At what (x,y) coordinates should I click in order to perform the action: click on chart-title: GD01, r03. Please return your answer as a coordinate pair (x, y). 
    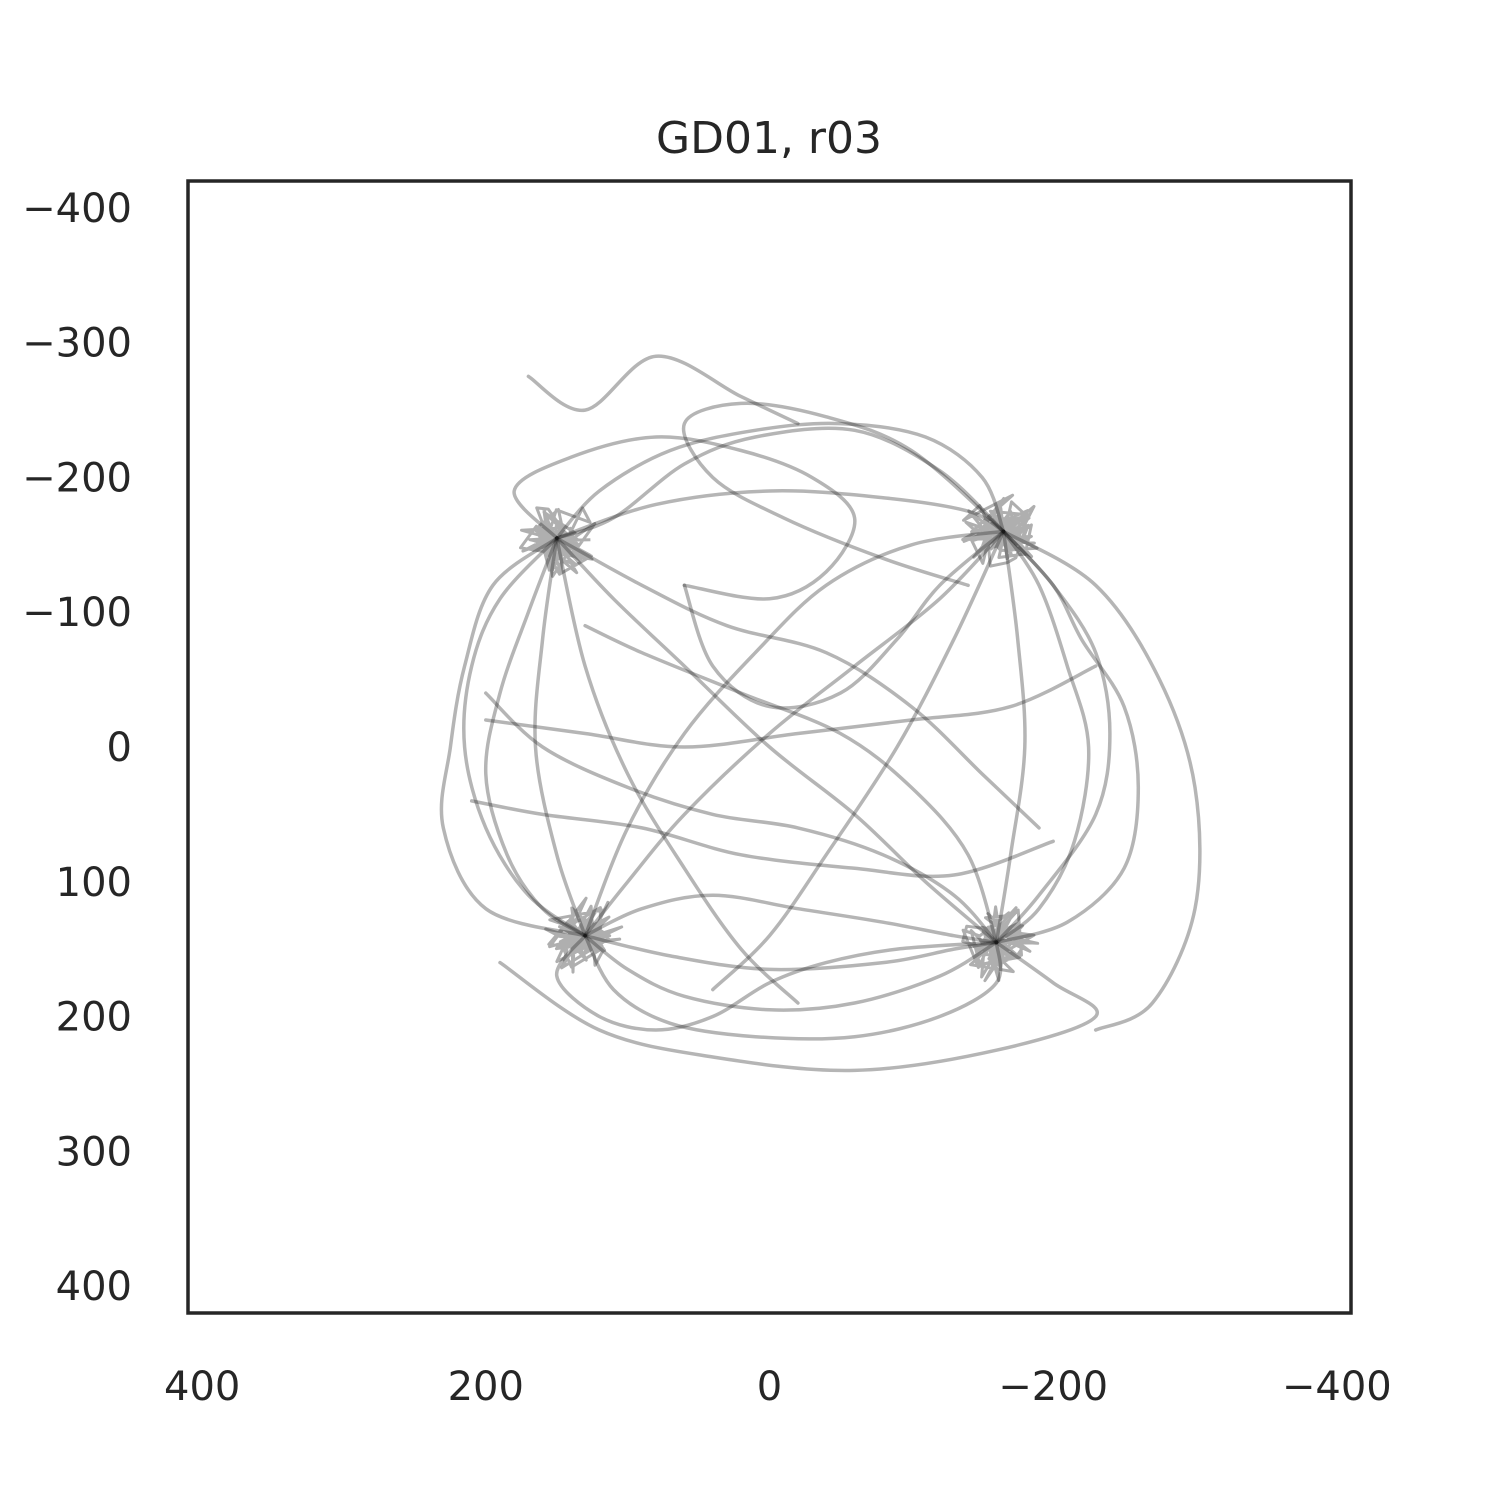
    Looking at the image, I should click on (769, 138).